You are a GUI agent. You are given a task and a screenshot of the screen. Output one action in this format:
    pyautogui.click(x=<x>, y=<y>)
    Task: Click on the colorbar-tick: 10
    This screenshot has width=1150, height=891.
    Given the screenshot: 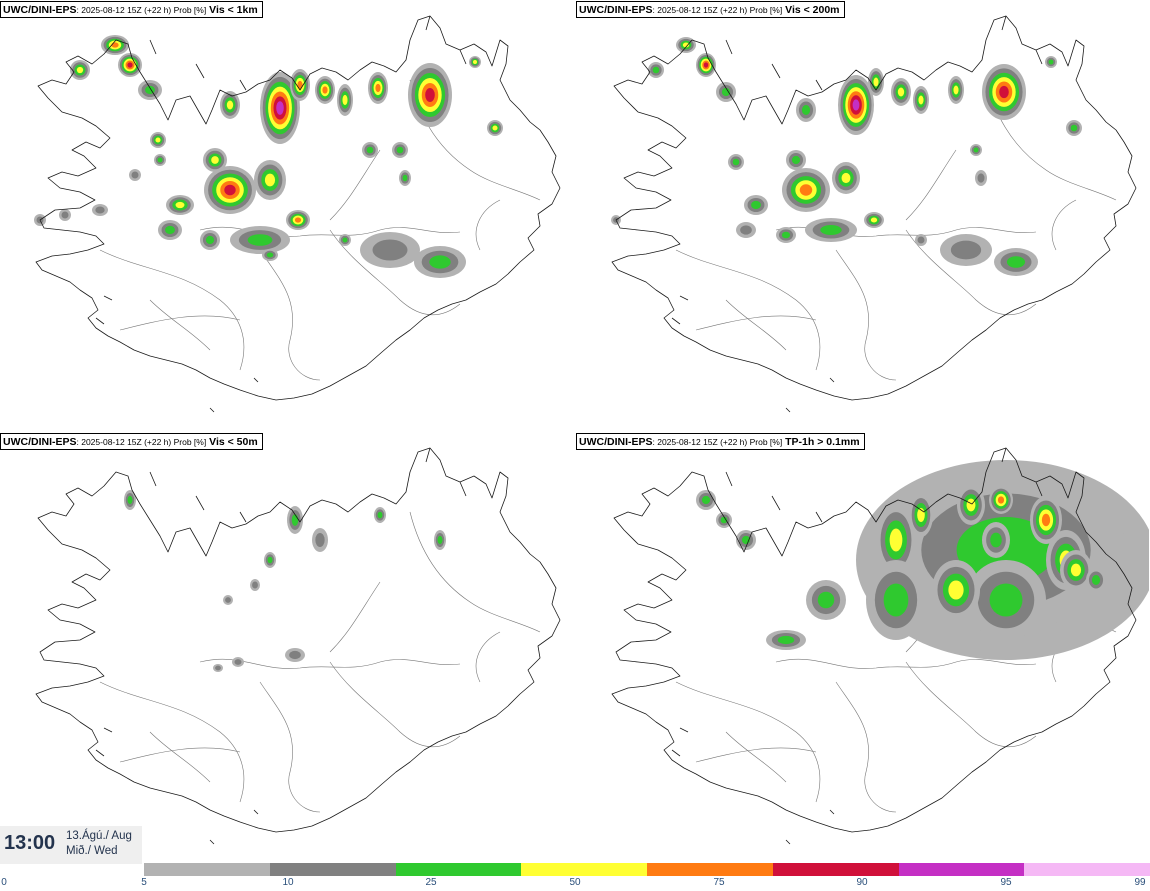 What is the action you would take?
    pyautogui.click(x=288, y=882)
    